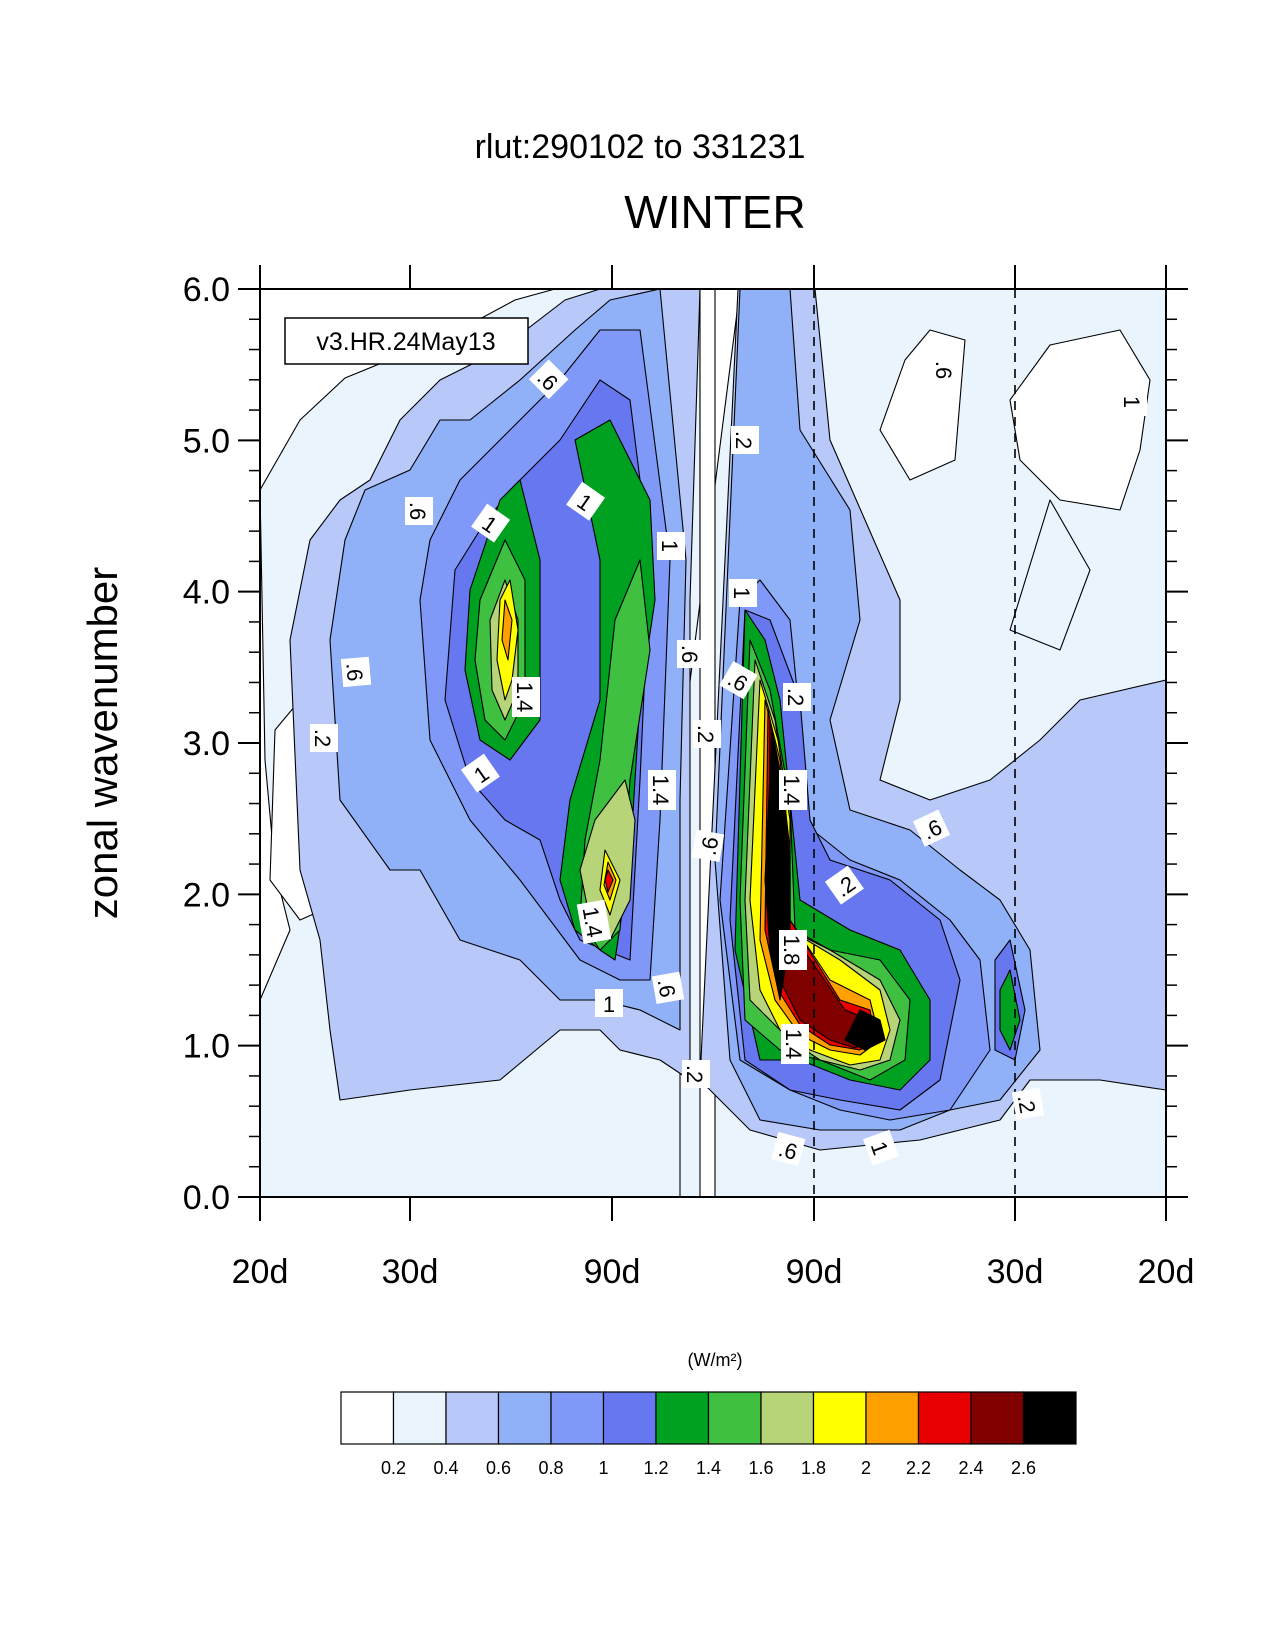  What do you see at coordinates (206, 744) in the screenshot?
I see `y-tick-label: 3.0` at bounding box center [206, 744].